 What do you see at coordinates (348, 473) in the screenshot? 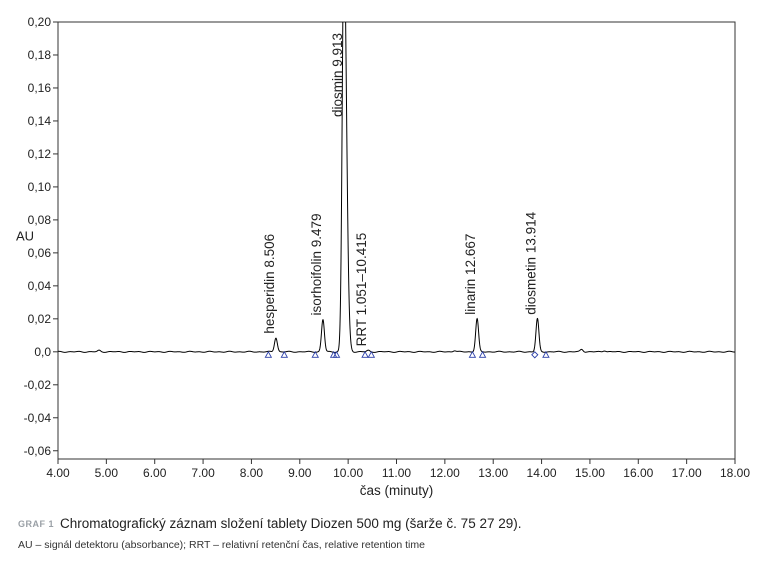
I see `x-tick-label: 10.00` at bounding box center [348, 473].